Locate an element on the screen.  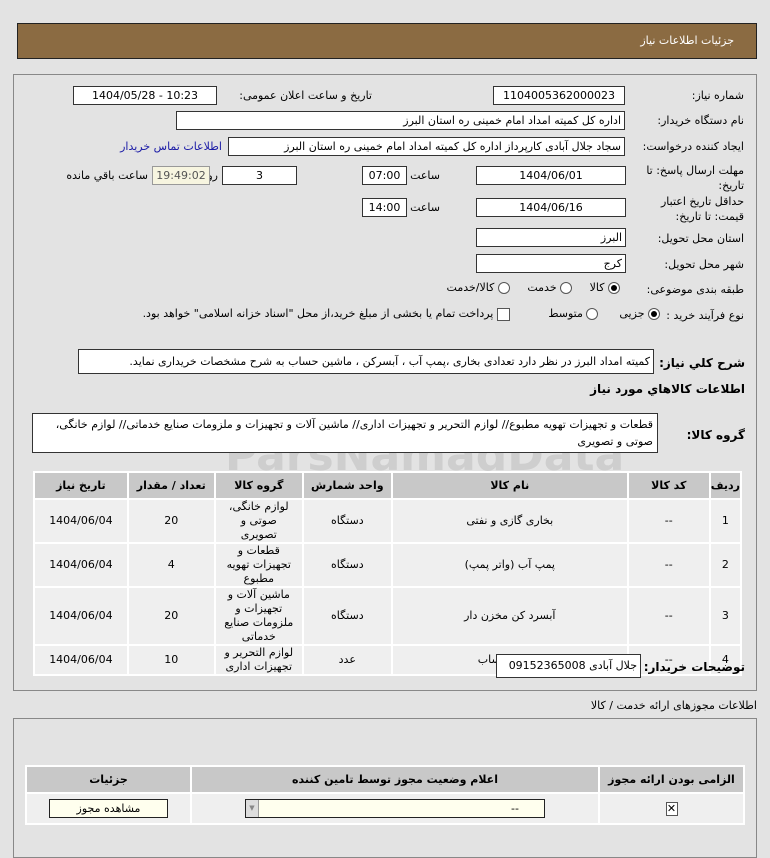
validity-time-label: ساعت is located at coordinates (425, 207).